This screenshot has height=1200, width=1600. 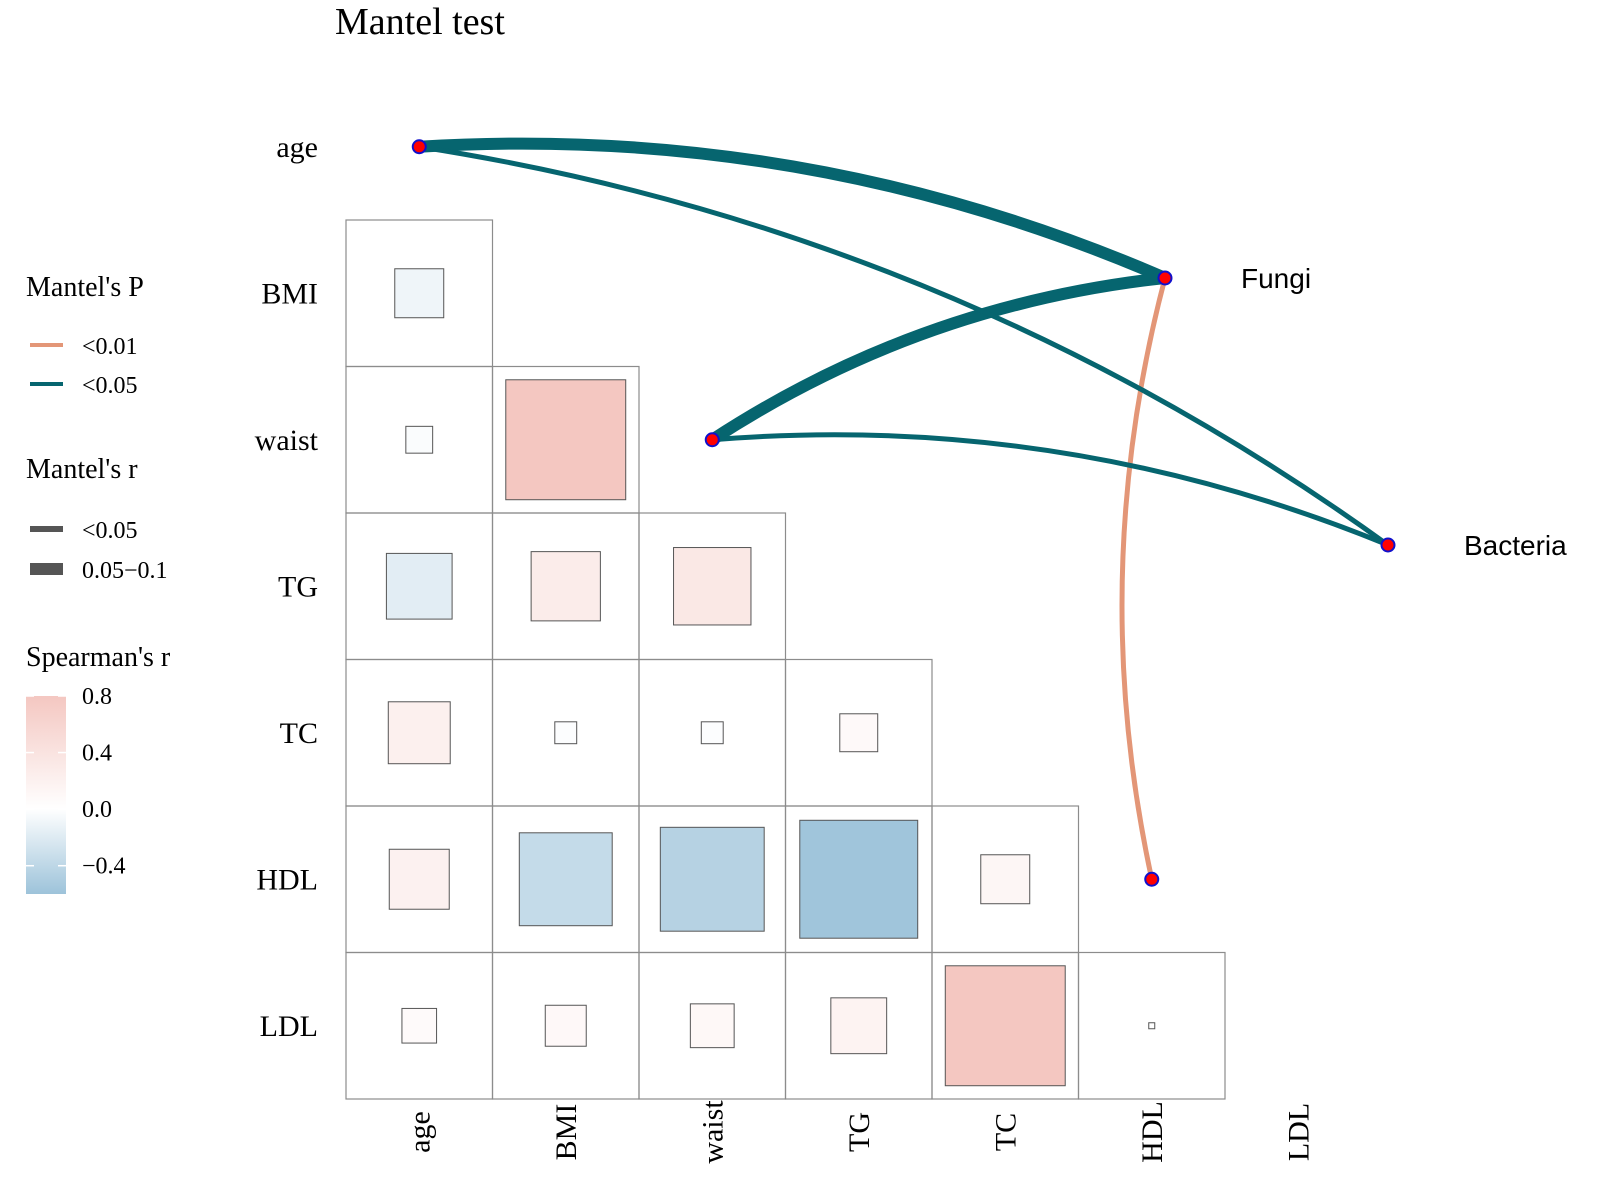 I want to click on legend-r-label-1: <0.05, so click(x=110, y=531).